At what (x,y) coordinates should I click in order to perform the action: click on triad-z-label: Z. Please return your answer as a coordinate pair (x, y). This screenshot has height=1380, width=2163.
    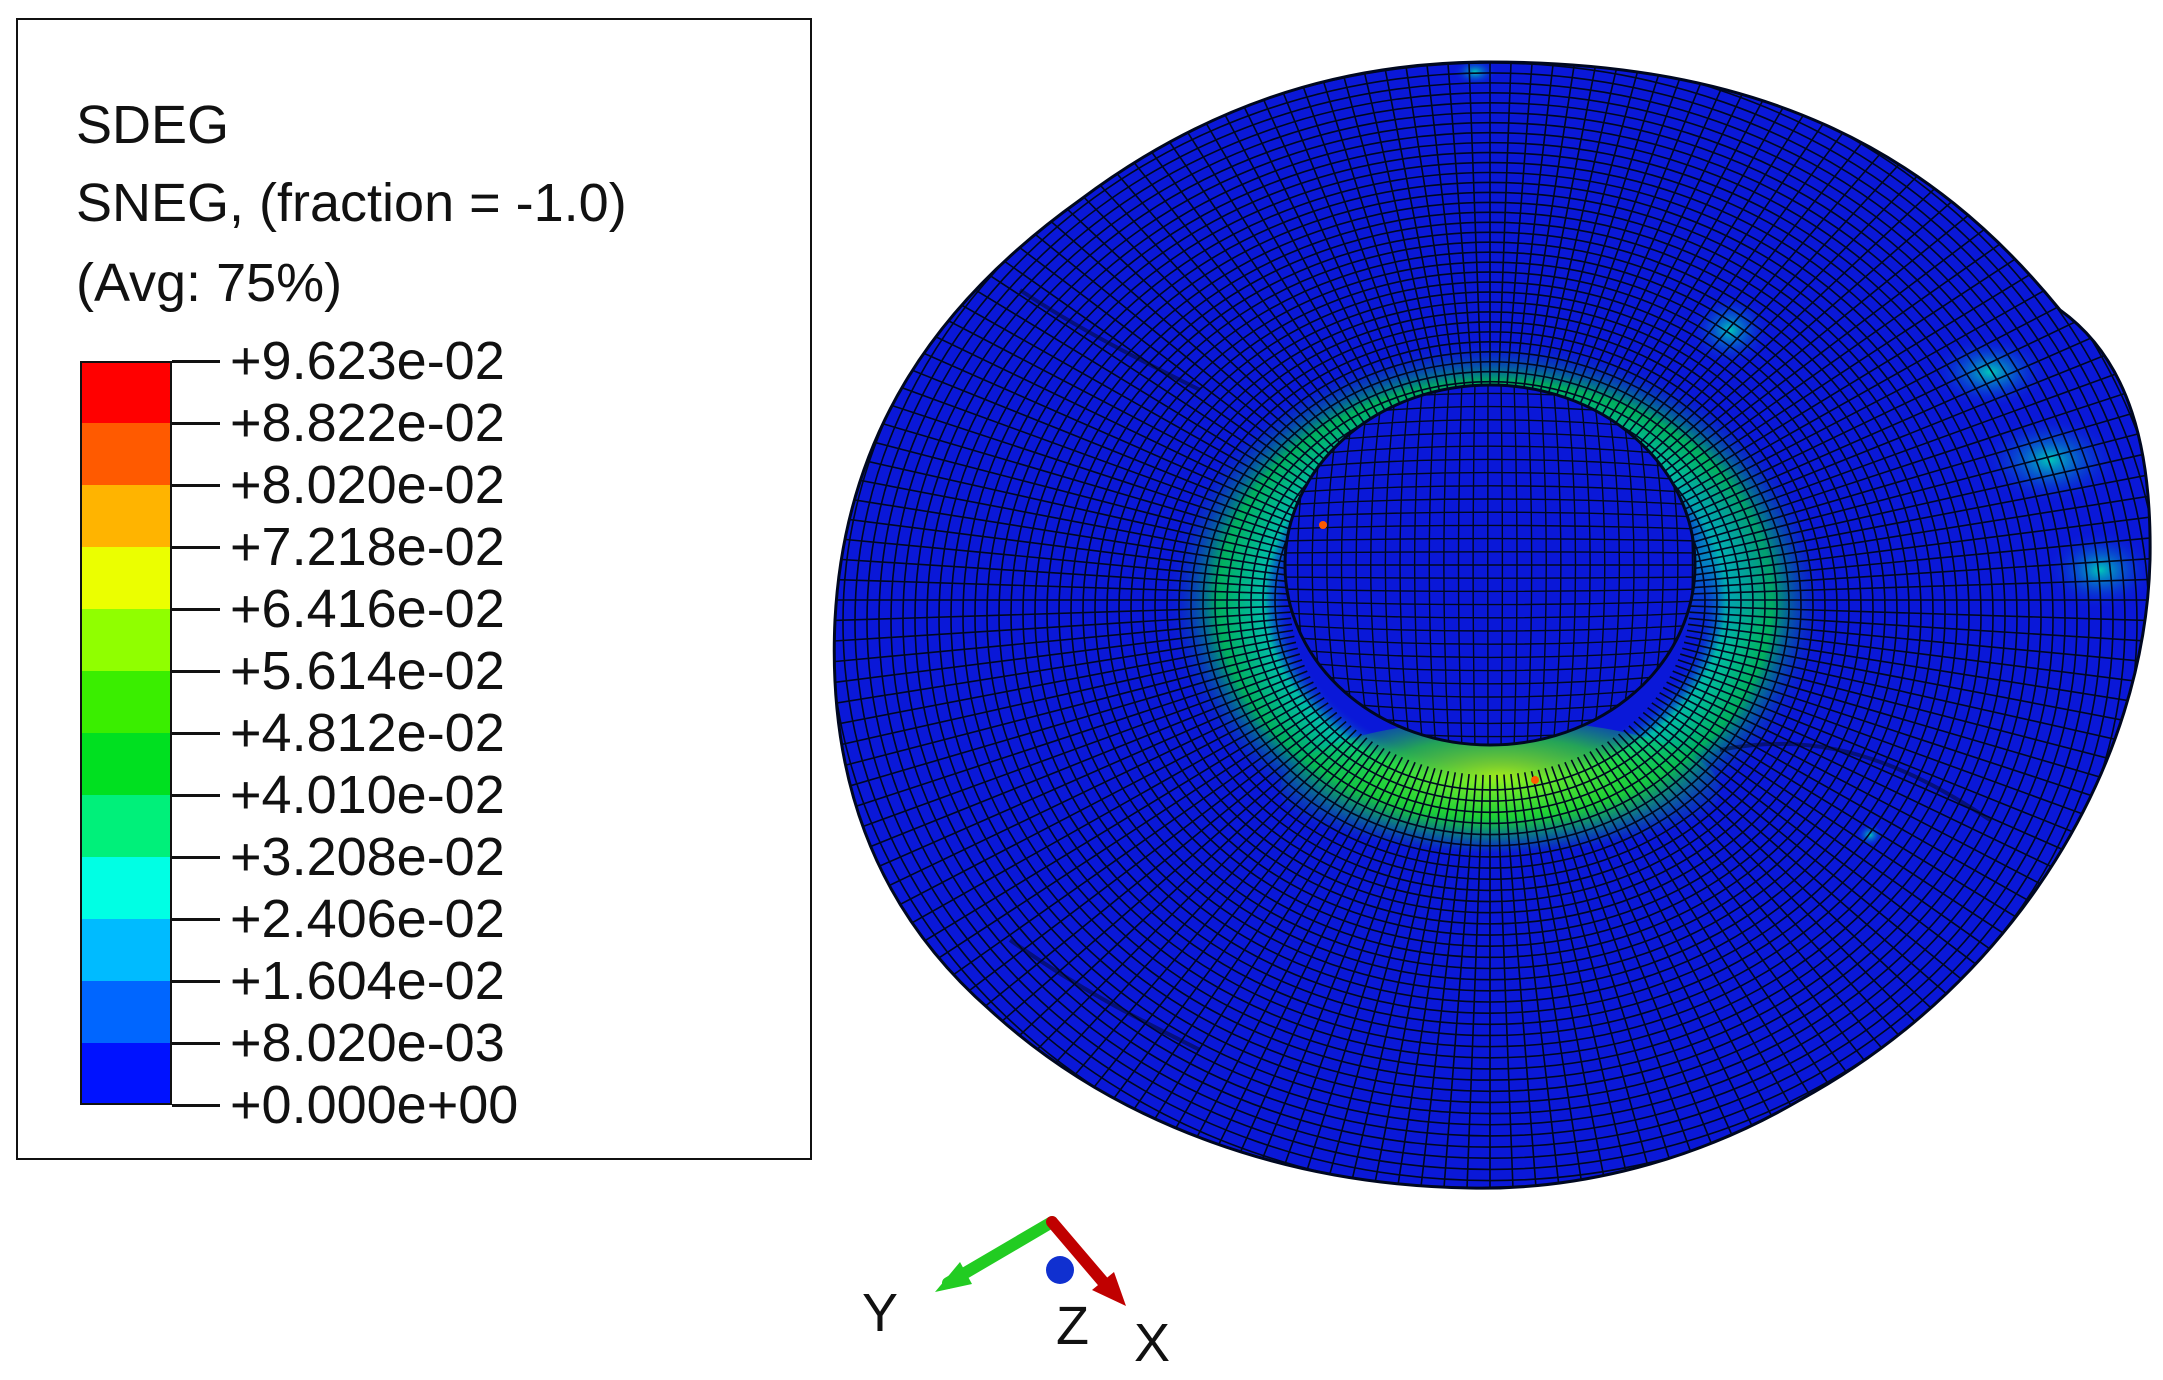
    Looking at the image, I should click on (1072, 1326).